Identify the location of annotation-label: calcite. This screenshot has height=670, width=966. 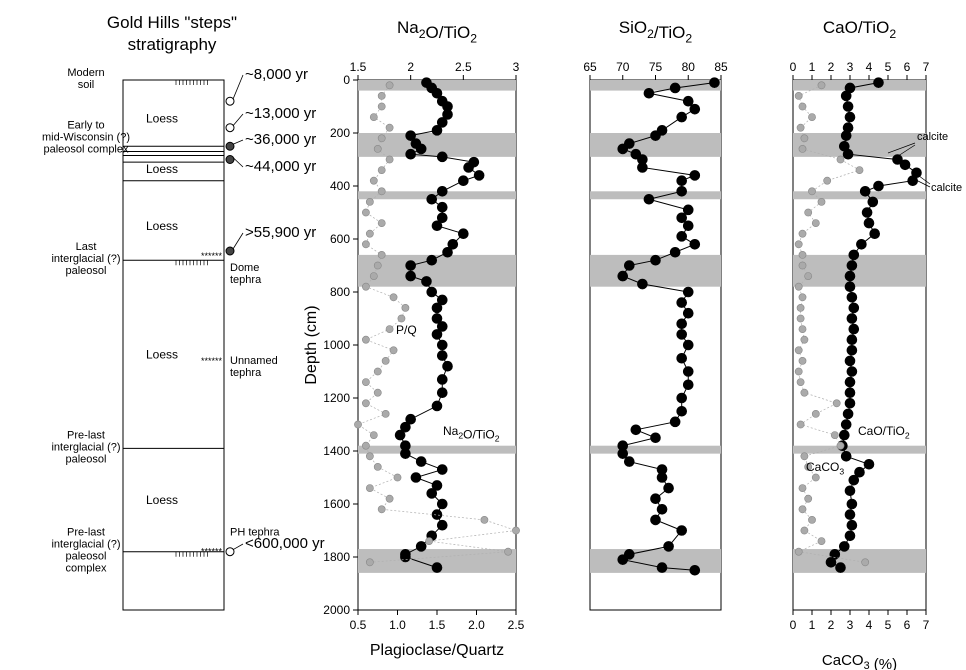
(946, 188).